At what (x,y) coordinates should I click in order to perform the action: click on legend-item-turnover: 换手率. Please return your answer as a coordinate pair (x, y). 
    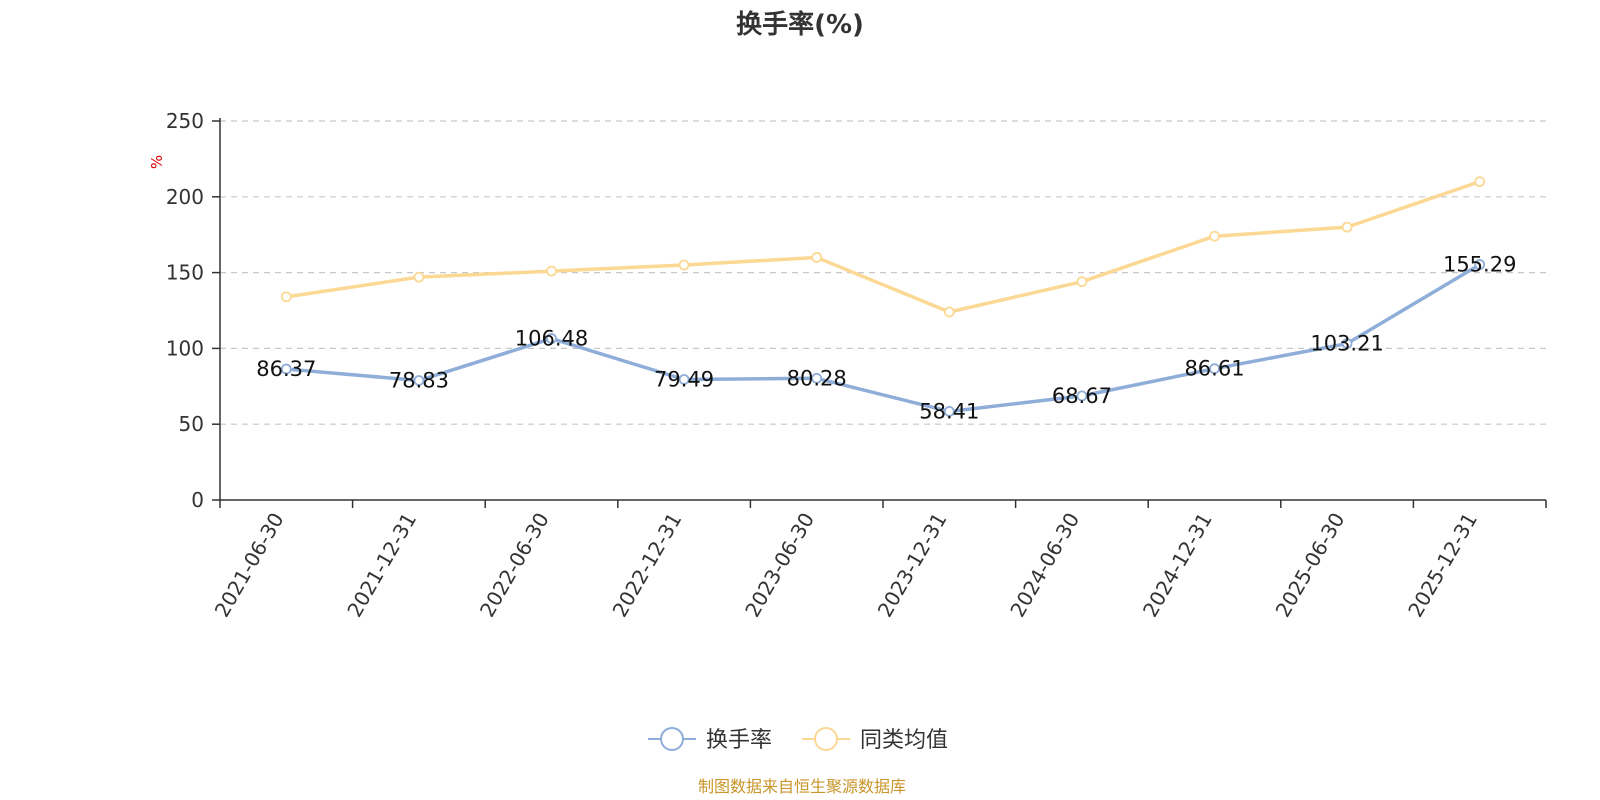
    Looking at the image, I should click on (710, 740).